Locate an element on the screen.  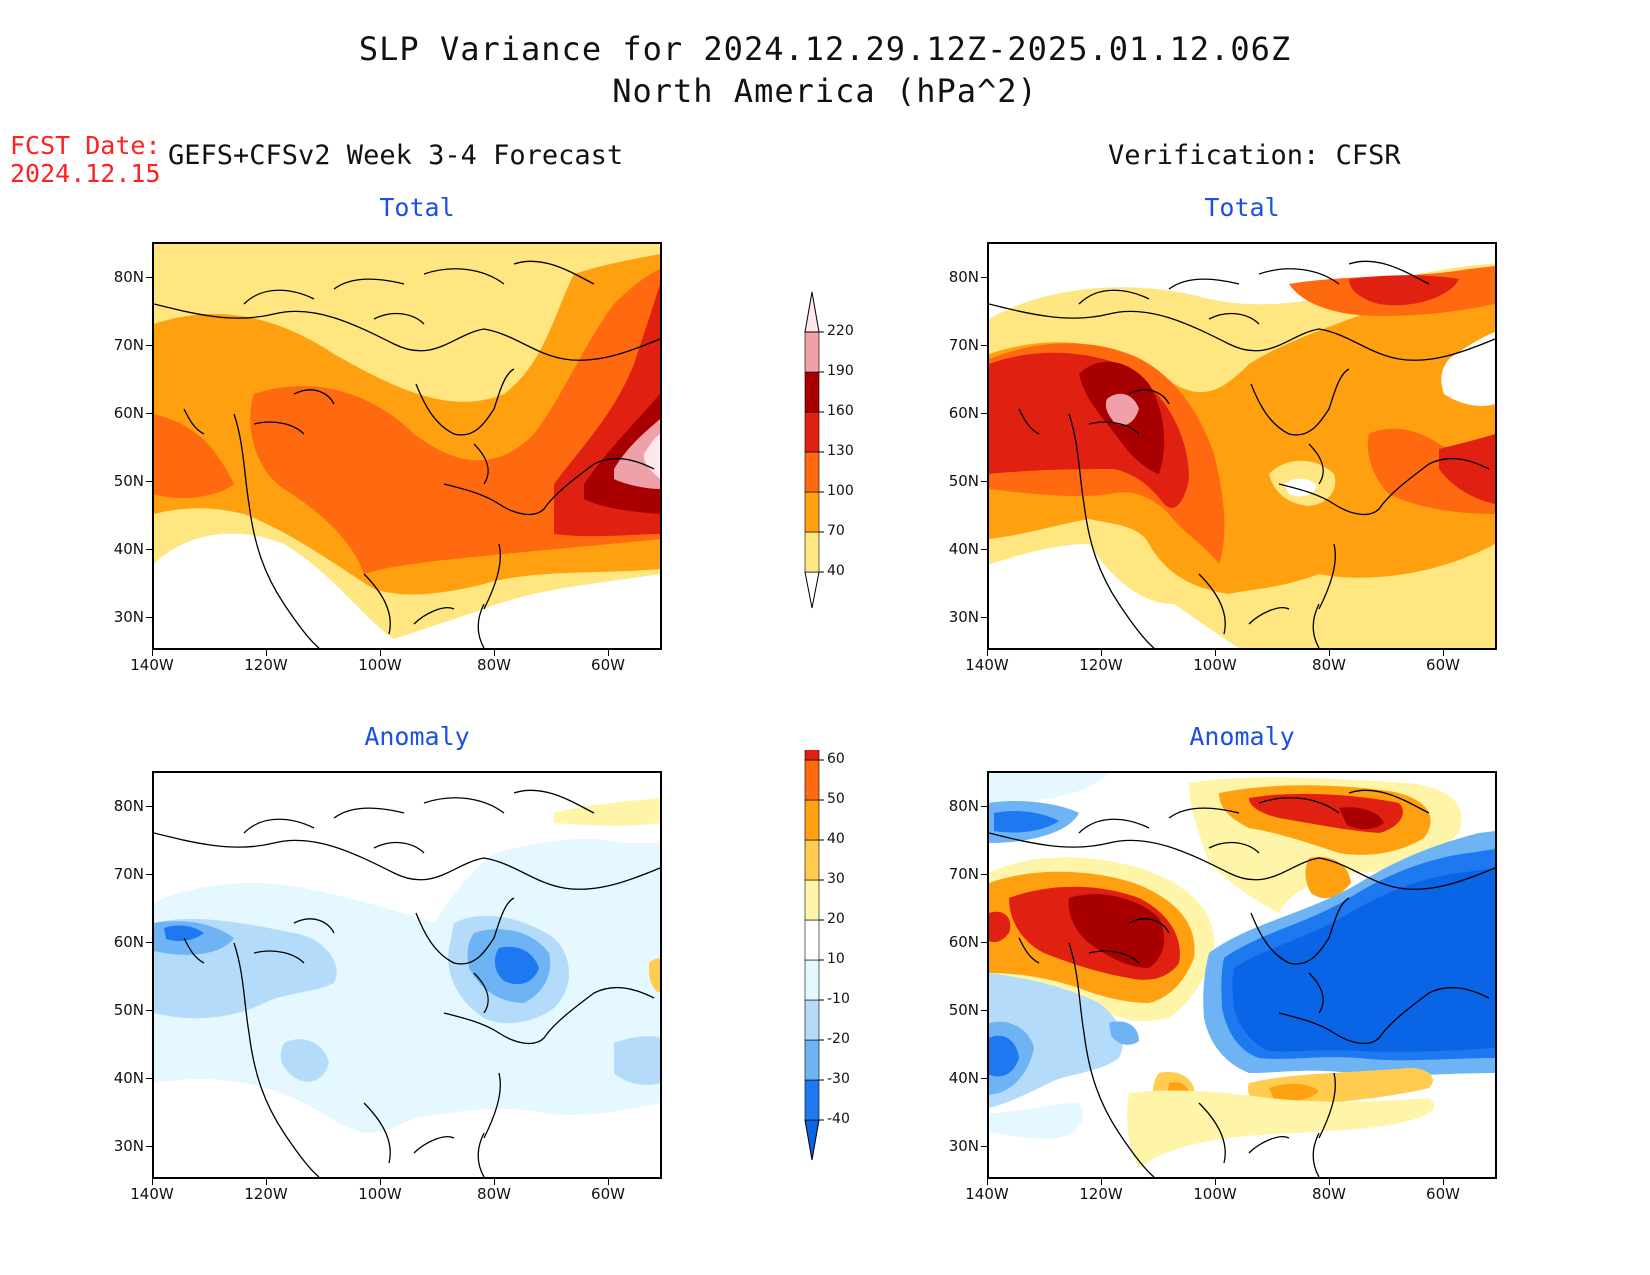
total-colorbar-label: 130 is located at coordinates (840, 451).